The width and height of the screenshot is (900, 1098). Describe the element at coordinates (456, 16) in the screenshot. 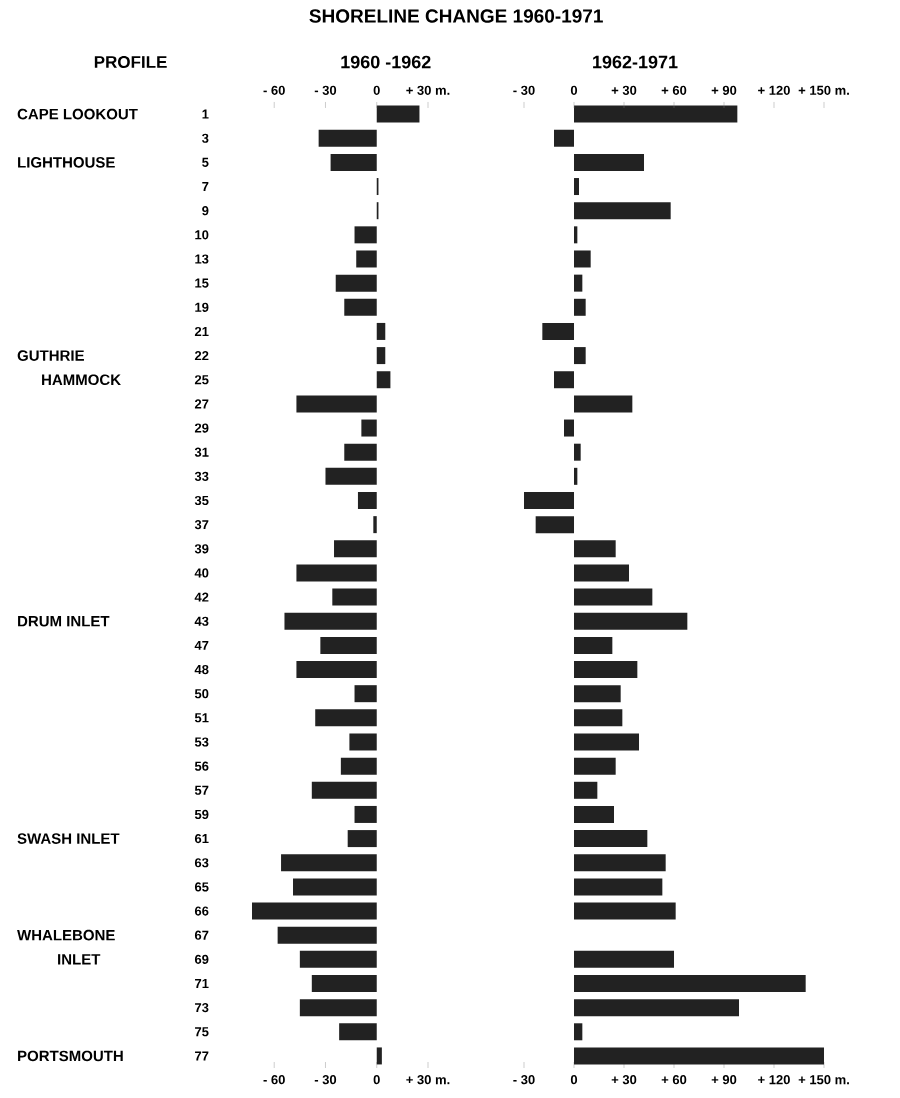

I see `chart-title: SHORELINE CHANGE 1960-1971` at that location.